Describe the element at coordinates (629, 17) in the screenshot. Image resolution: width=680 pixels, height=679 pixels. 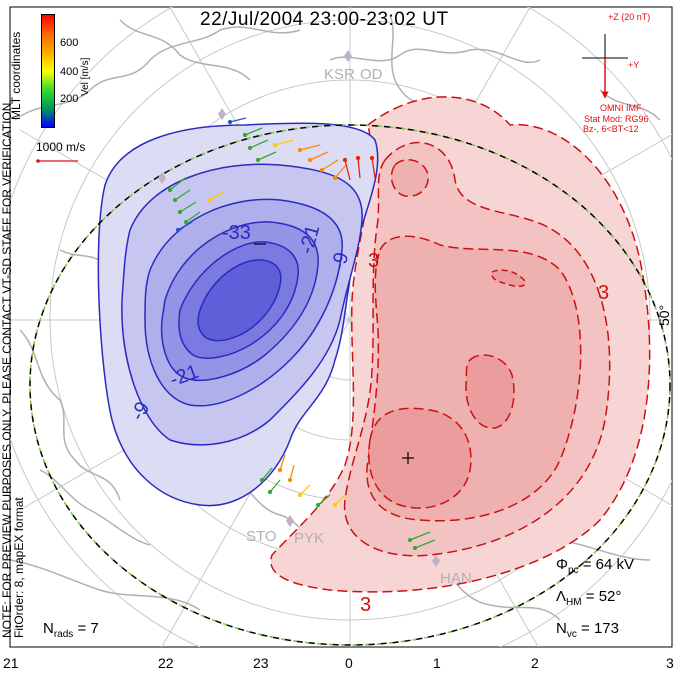
I see `imf-z-label: +Z (20 nT)` at that location.